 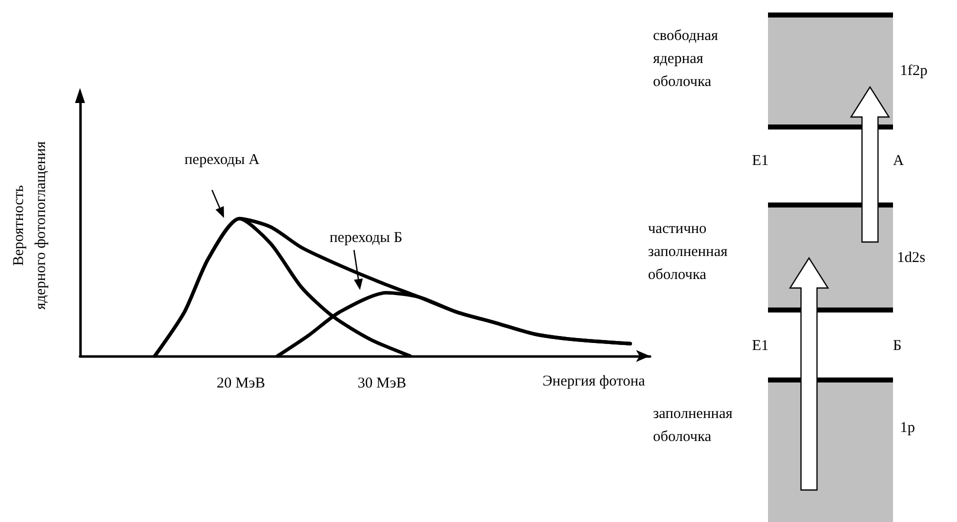 I want to click on text: А, so click(x=898, y=161).